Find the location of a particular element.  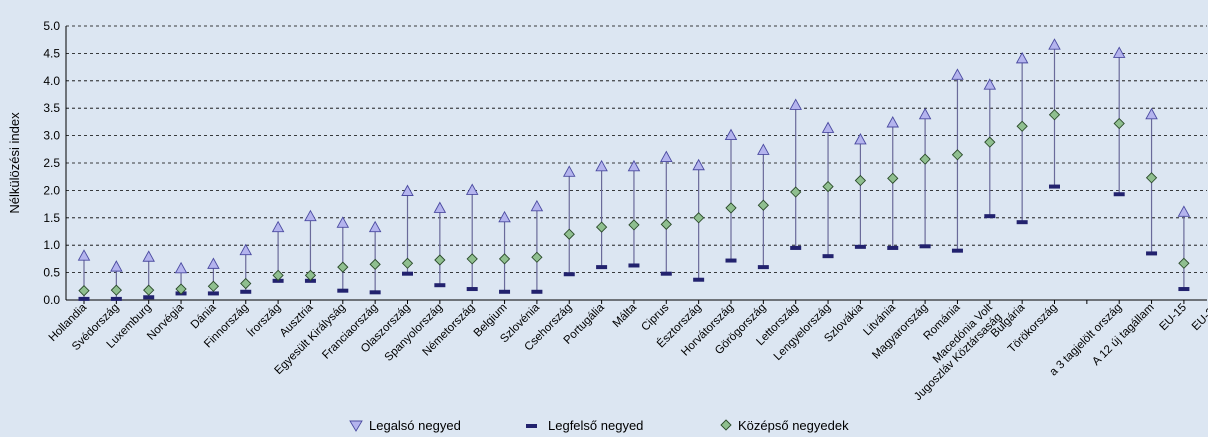

y-tick-label: 1.0 is located at coordinates (51, 245).